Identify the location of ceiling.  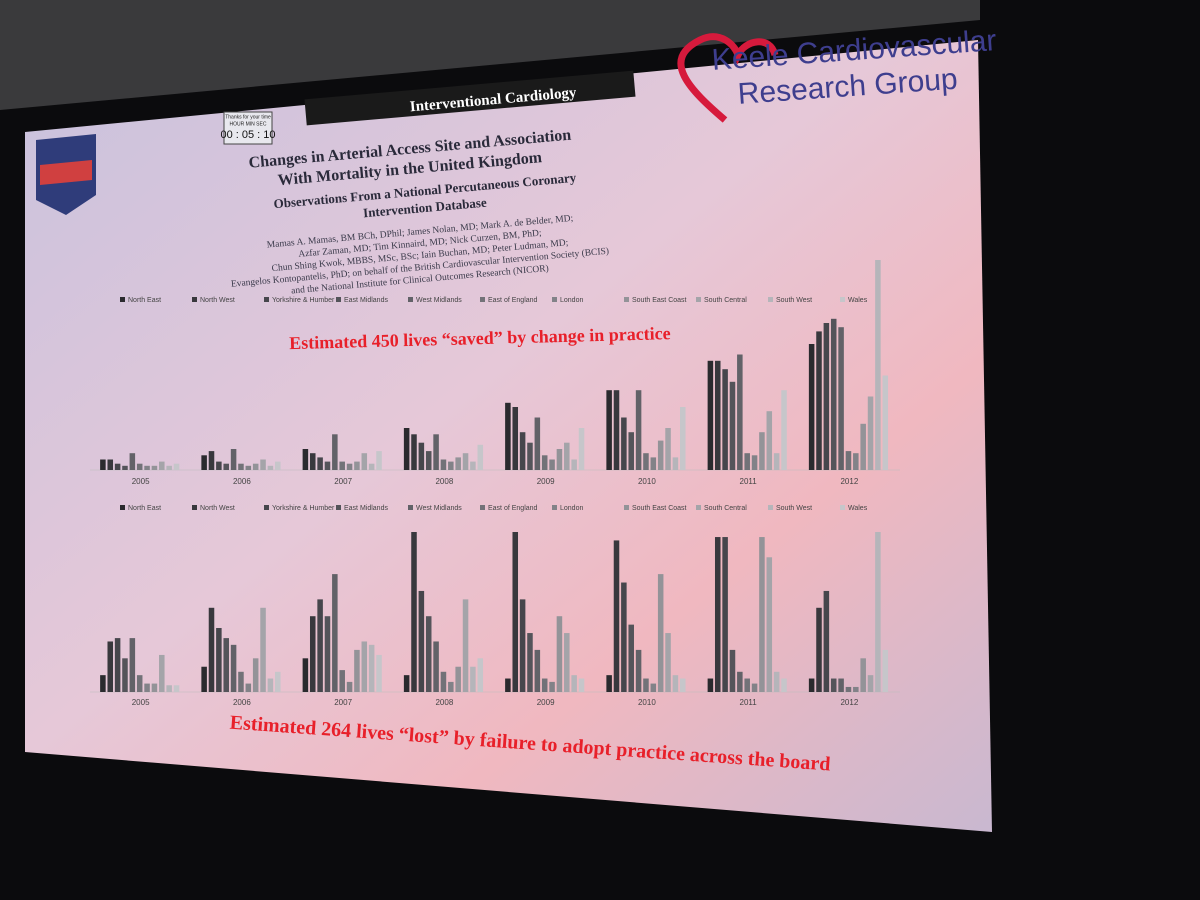
(490, 55).